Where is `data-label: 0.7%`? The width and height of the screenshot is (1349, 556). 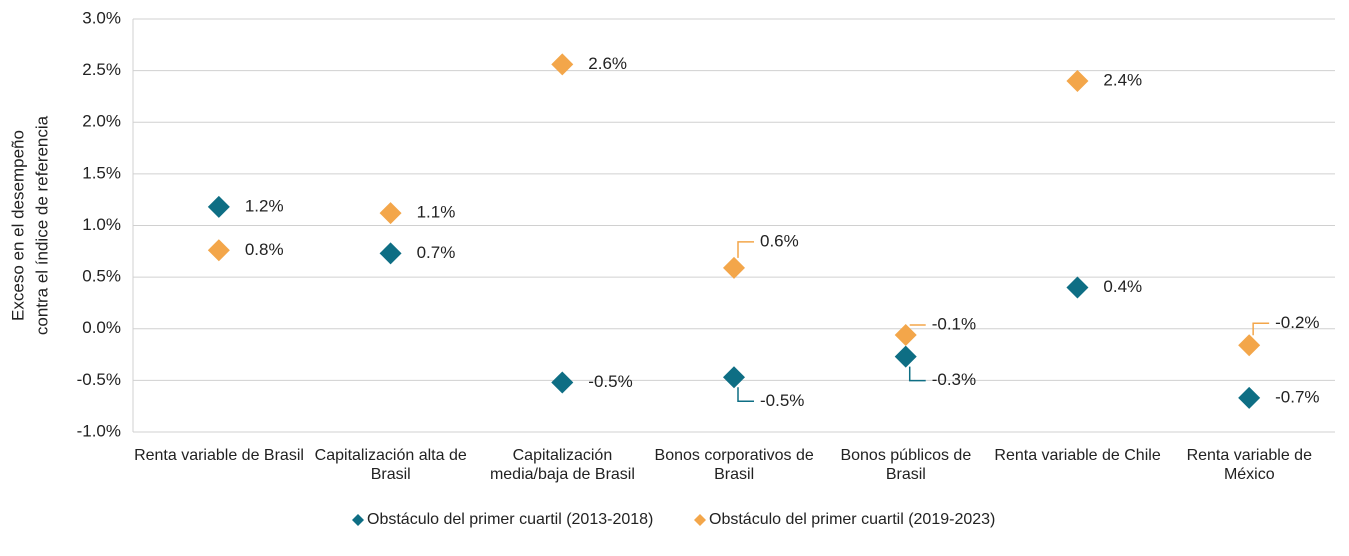
data-label: 0.7% is located at coordinates (436, 252).